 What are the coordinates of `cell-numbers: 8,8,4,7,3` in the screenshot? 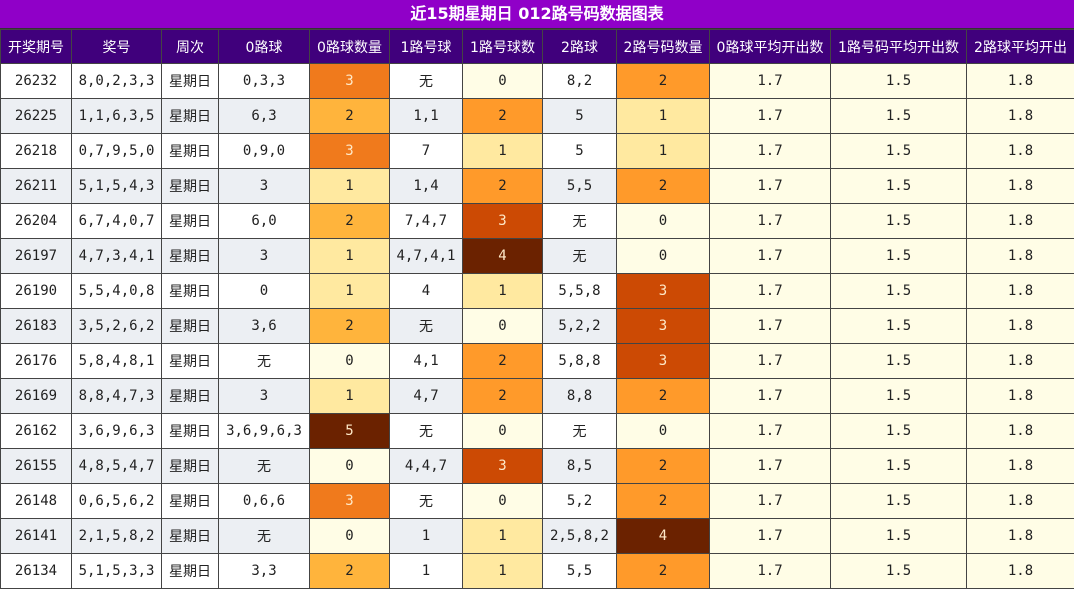 It's located at (117, 396).